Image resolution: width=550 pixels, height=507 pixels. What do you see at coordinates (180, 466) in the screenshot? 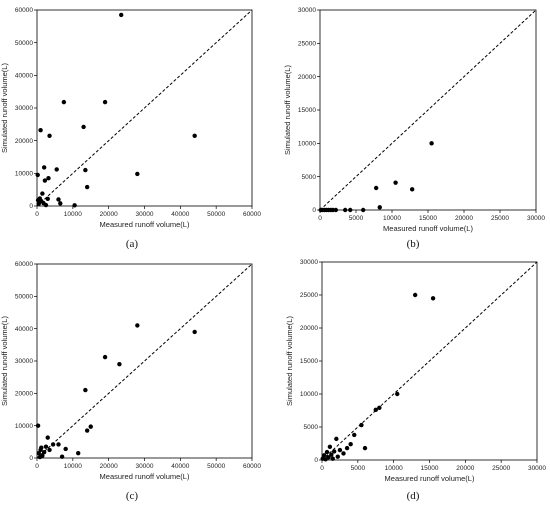
I see `x-tick-label: 40000` at bounding box center [180, 466].